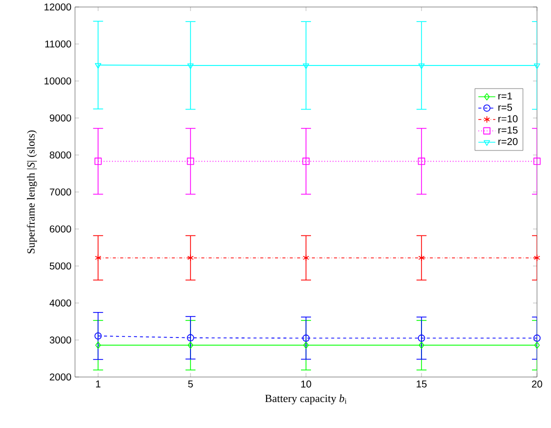  Describe the element at coordinates (190, 384) in the screenshot. I see `x-tick-label: 5` at that location.